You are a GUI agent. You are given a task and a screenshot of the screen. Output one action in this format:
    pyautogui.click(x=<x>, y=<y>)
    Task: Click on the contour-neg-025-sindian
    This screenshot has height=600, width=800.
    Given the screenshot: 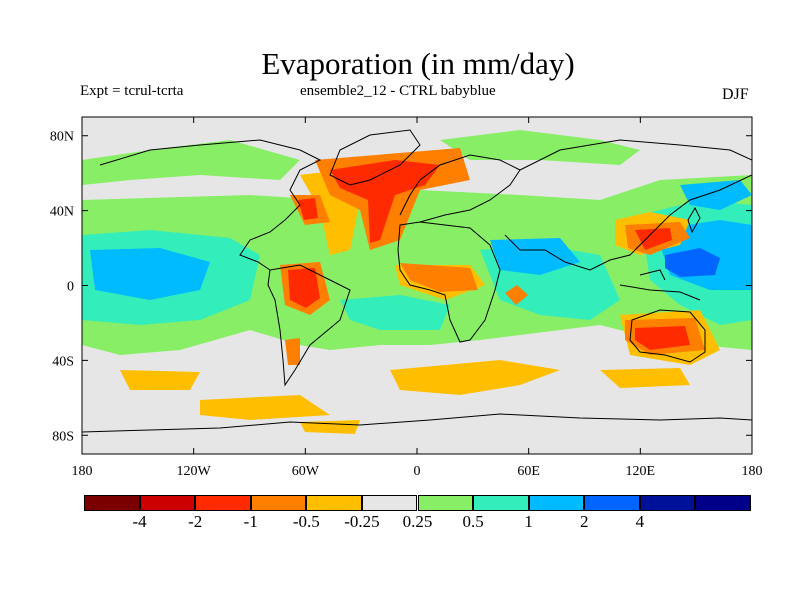 What is the action you would take?
    pyautogui.click(x=645, y=378)
    